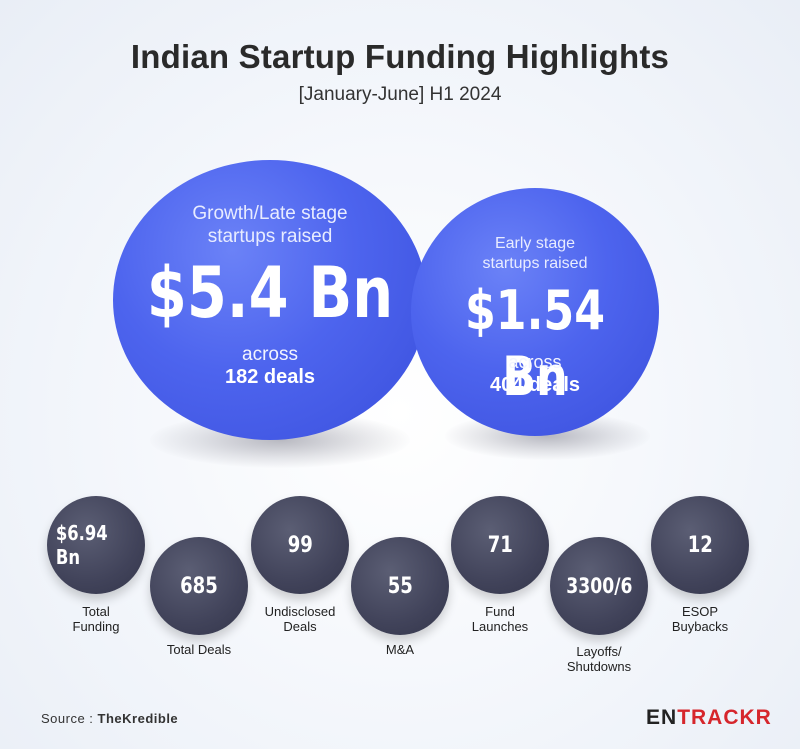 Image resolution: width=800 pixels, height=749 pixels. Describe the element at coordinates (138, 718) in the screenshot. I see `source-name: TheKredible` at that location.